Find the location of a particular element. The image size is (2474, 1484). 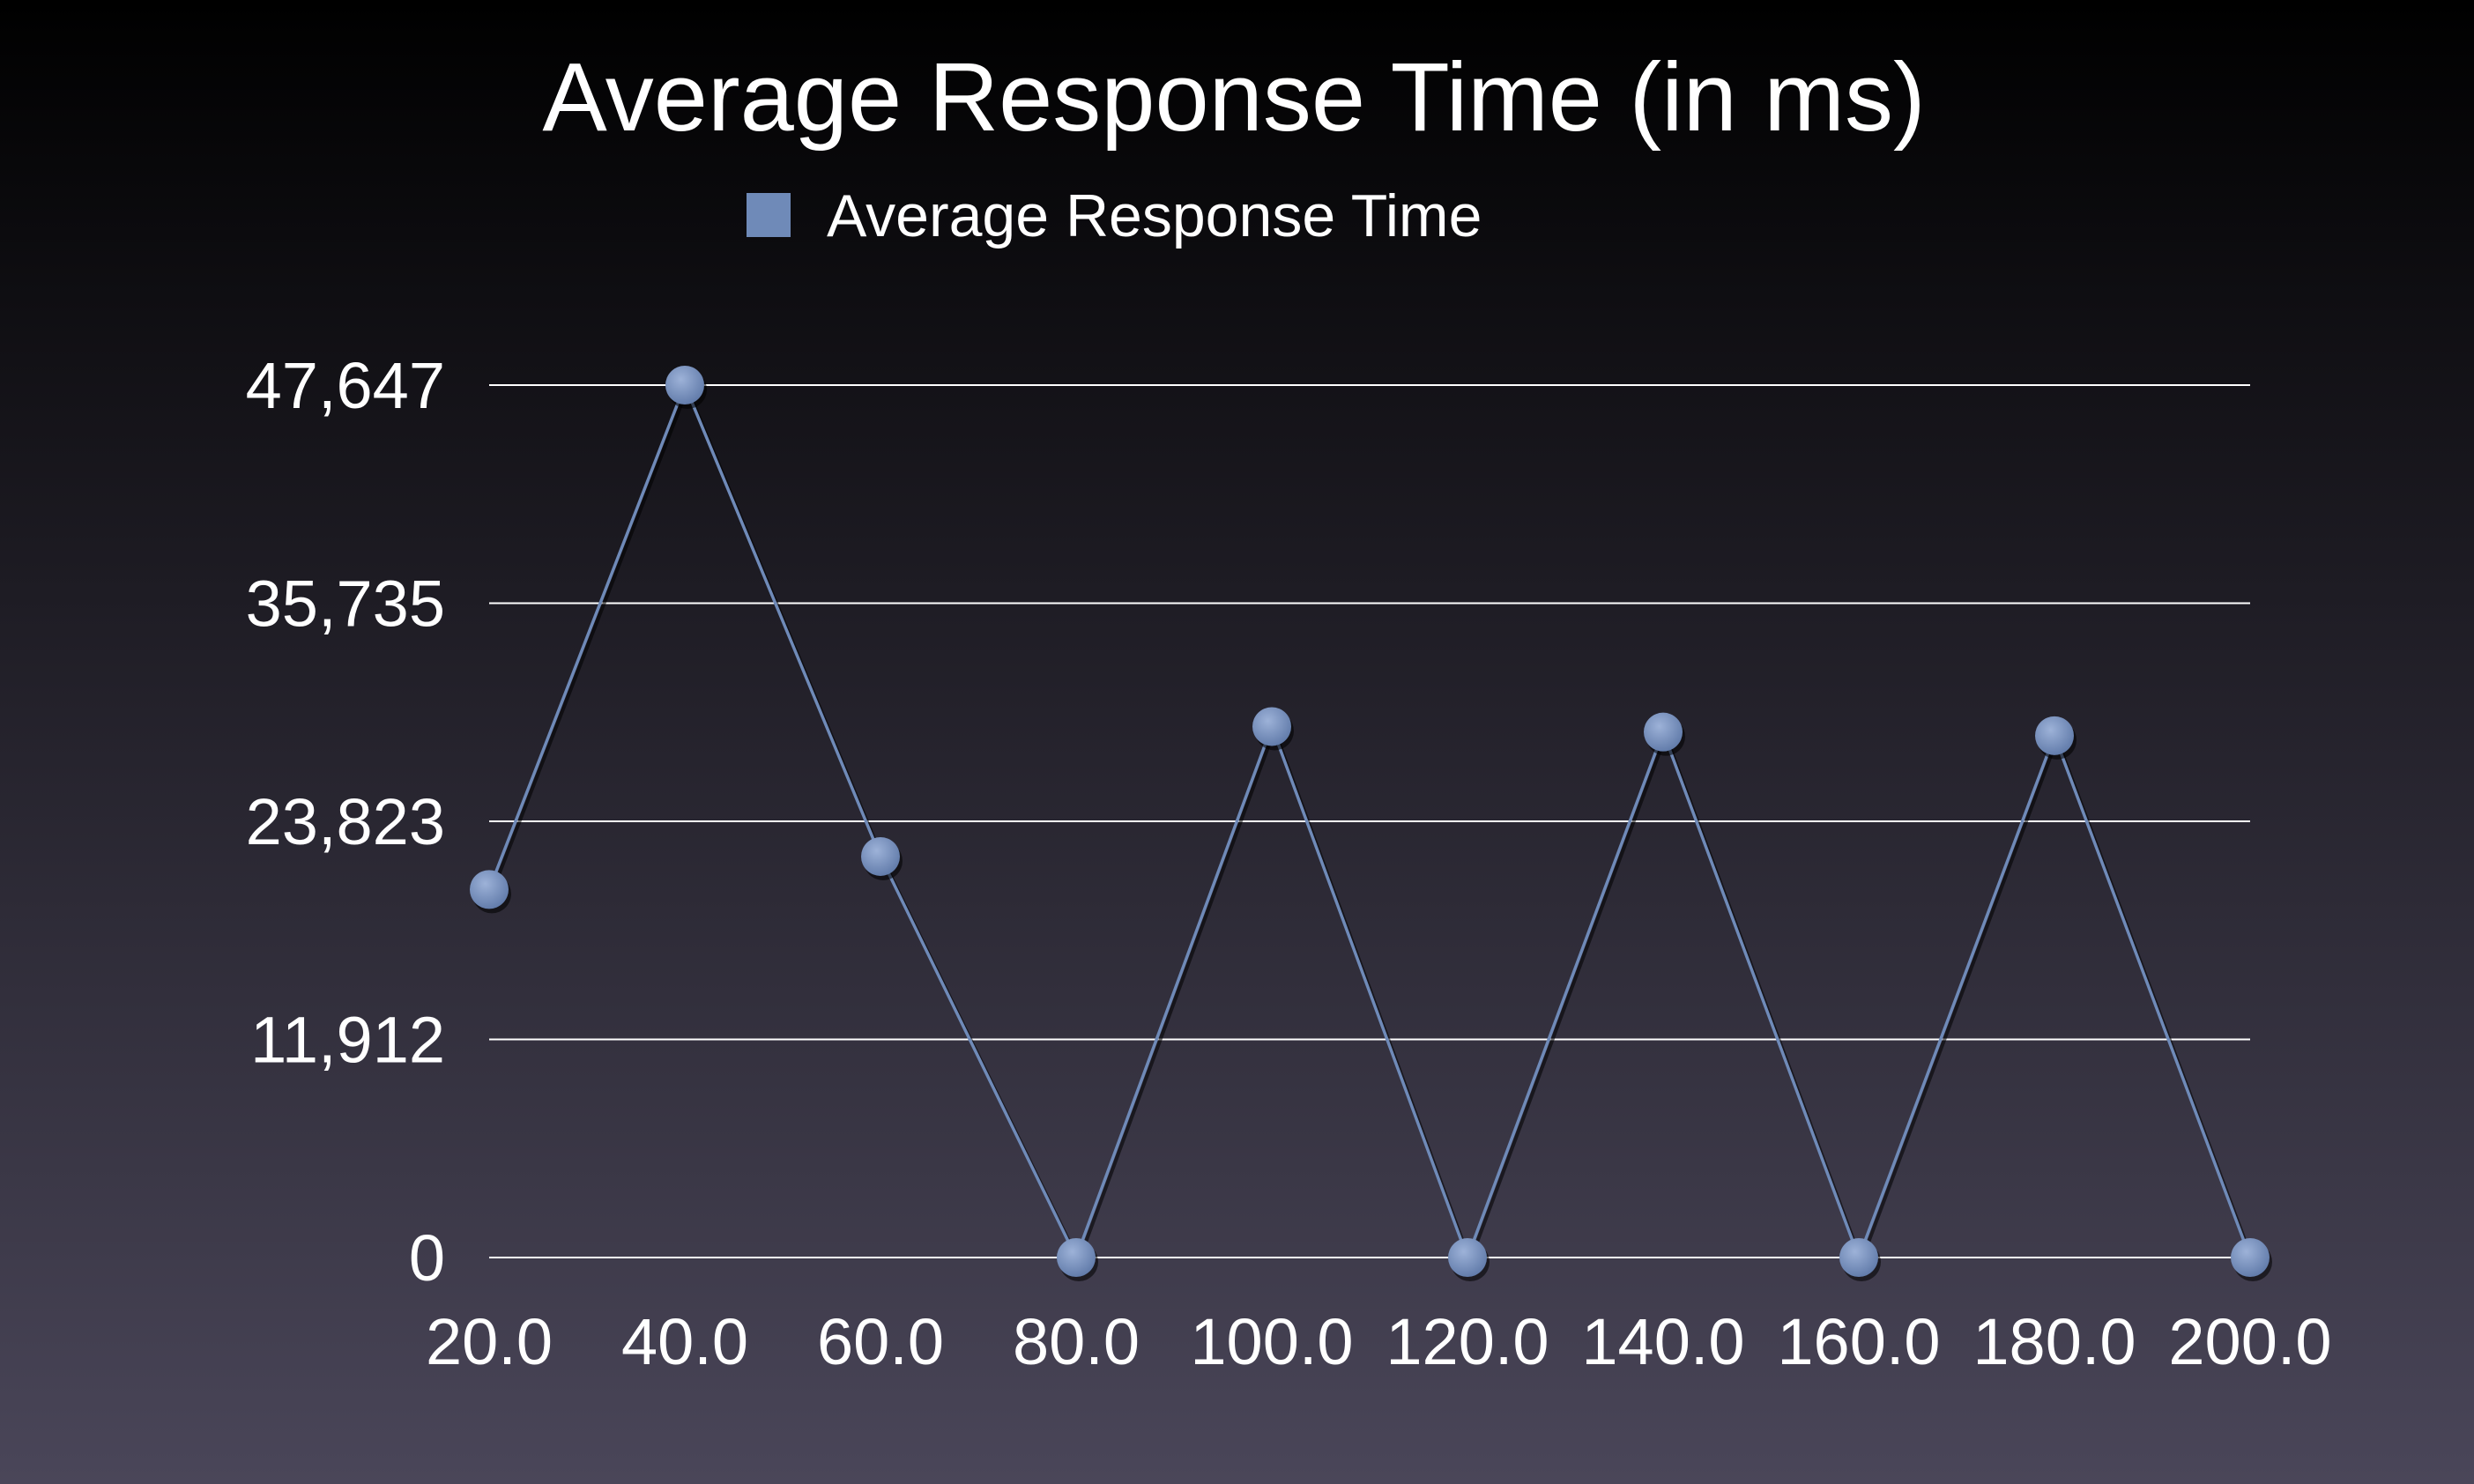

x-tick-label: 60.0 is located at coordinates (881, 1341).